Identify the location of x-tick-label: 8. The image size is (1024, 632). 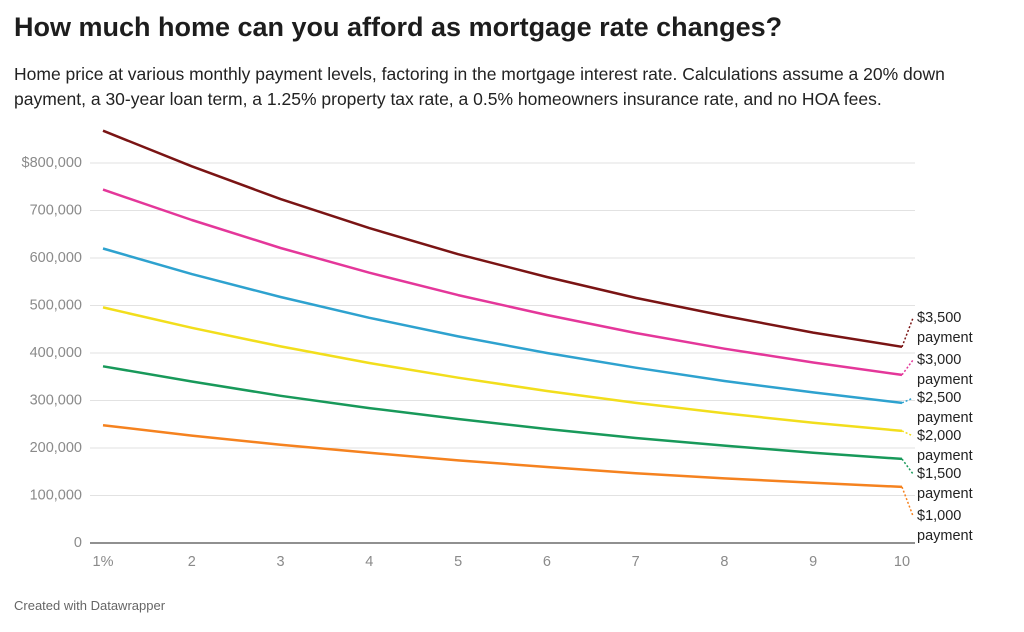
(724, 562).